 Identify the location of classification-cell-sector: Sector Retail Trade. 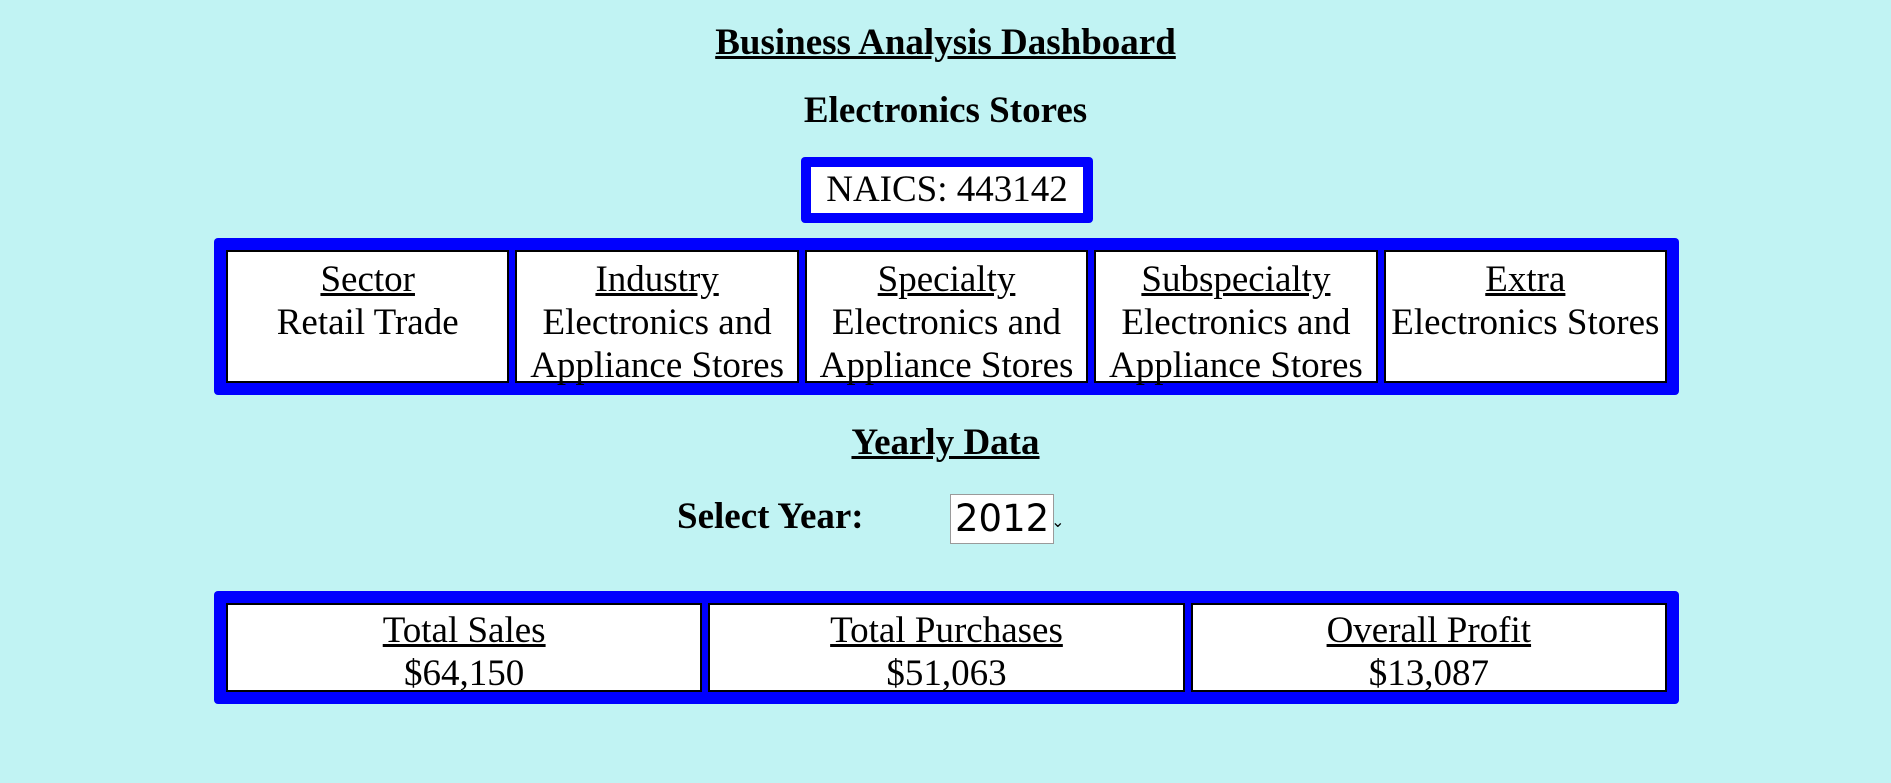
(368, 316).